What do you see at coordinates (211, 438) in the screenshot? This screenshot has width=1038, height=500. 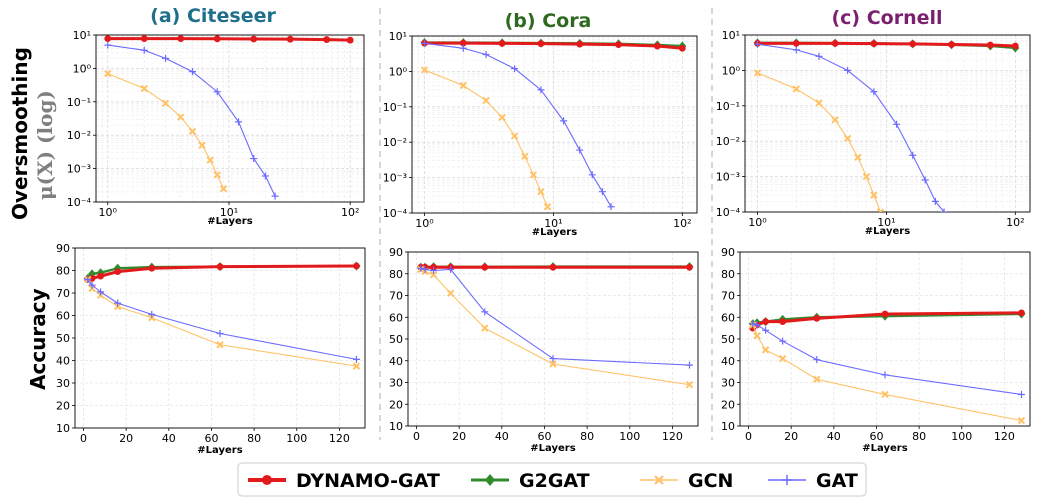 I see `x-tick-label: 60` at bounding box center [211, 438].